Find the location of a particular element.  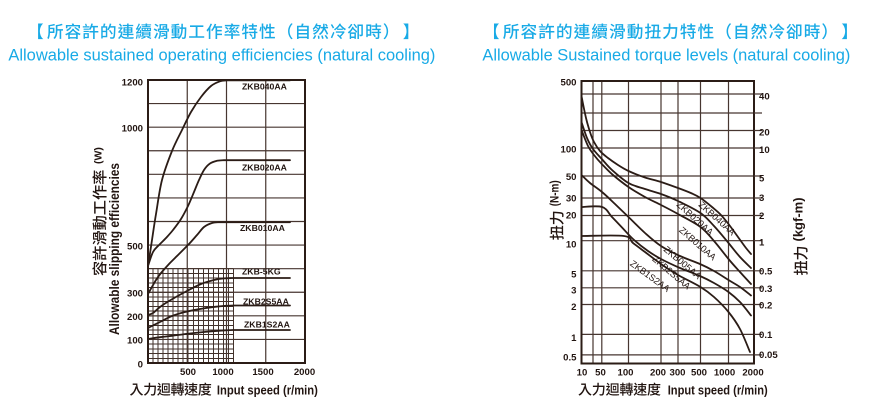

svg-text: 1500 is located at coordinates (262, 372).